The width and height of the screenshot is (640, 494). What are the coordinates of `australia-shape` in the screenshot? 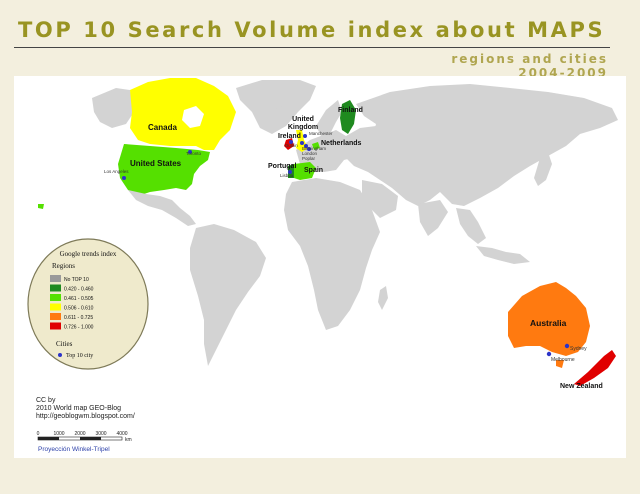 It's located at (549, 319).